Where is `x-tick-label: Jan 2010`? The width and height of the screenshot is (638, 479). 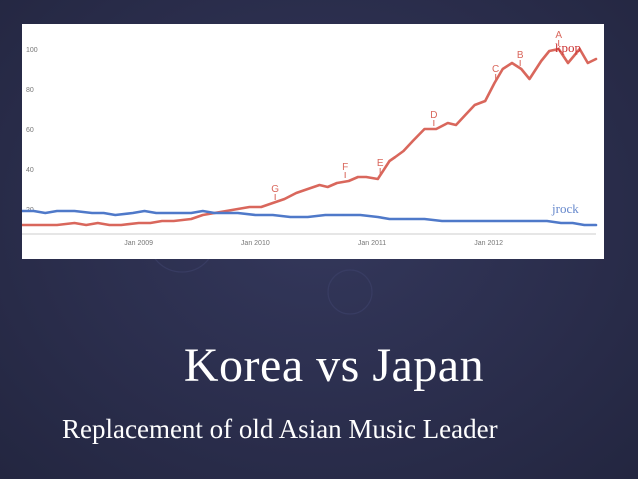 x-tick-label: Jan 2010 is located at coordinates (255, 243).